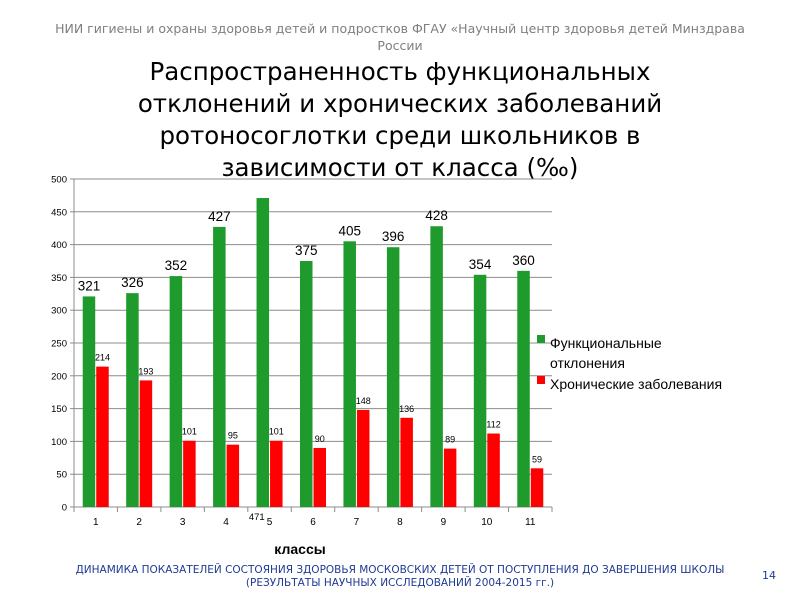 This screenshot has width=800, height=600. Describe the element at coordinates (436, 215) in the screenshot. I see `data-label-functional: 428` at that location.